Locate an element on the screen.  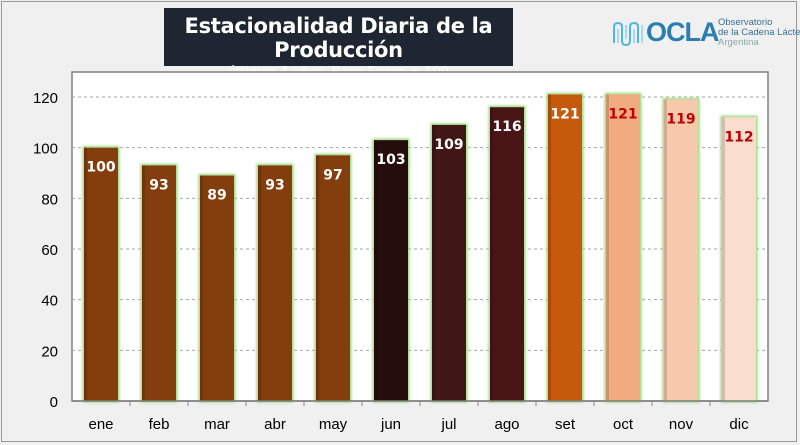
bar-nov is located at coordinates (681, 250).